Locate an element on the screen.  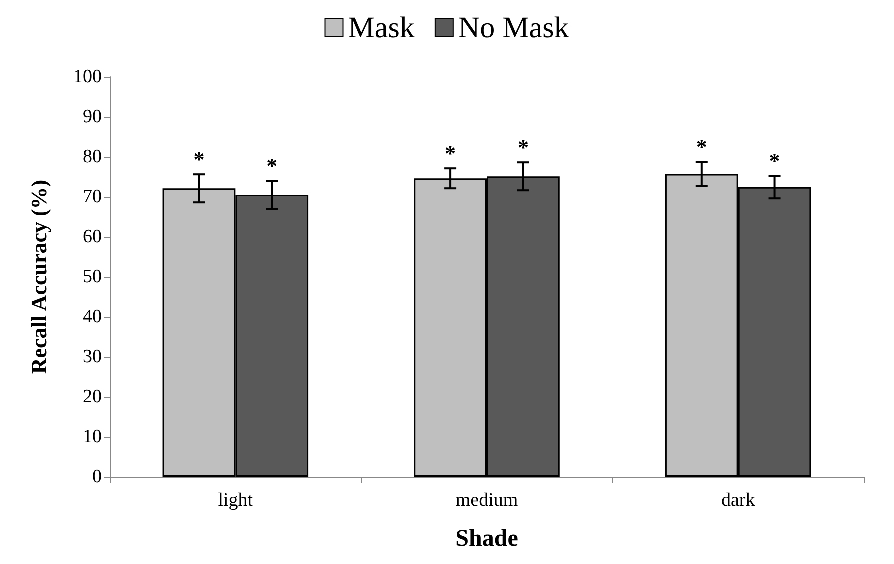
y-tick-label: 80 is located at coordinates (92, 157).